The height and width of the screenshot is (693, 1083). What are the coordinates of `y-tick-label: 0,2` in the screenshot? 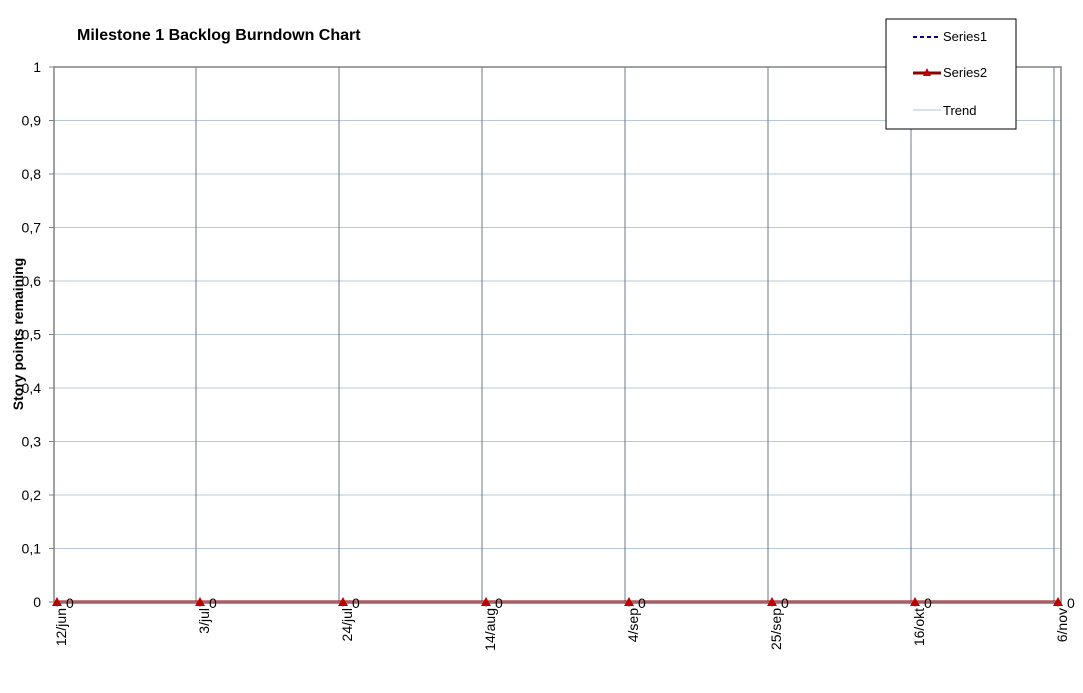 It's located at (32, 495).